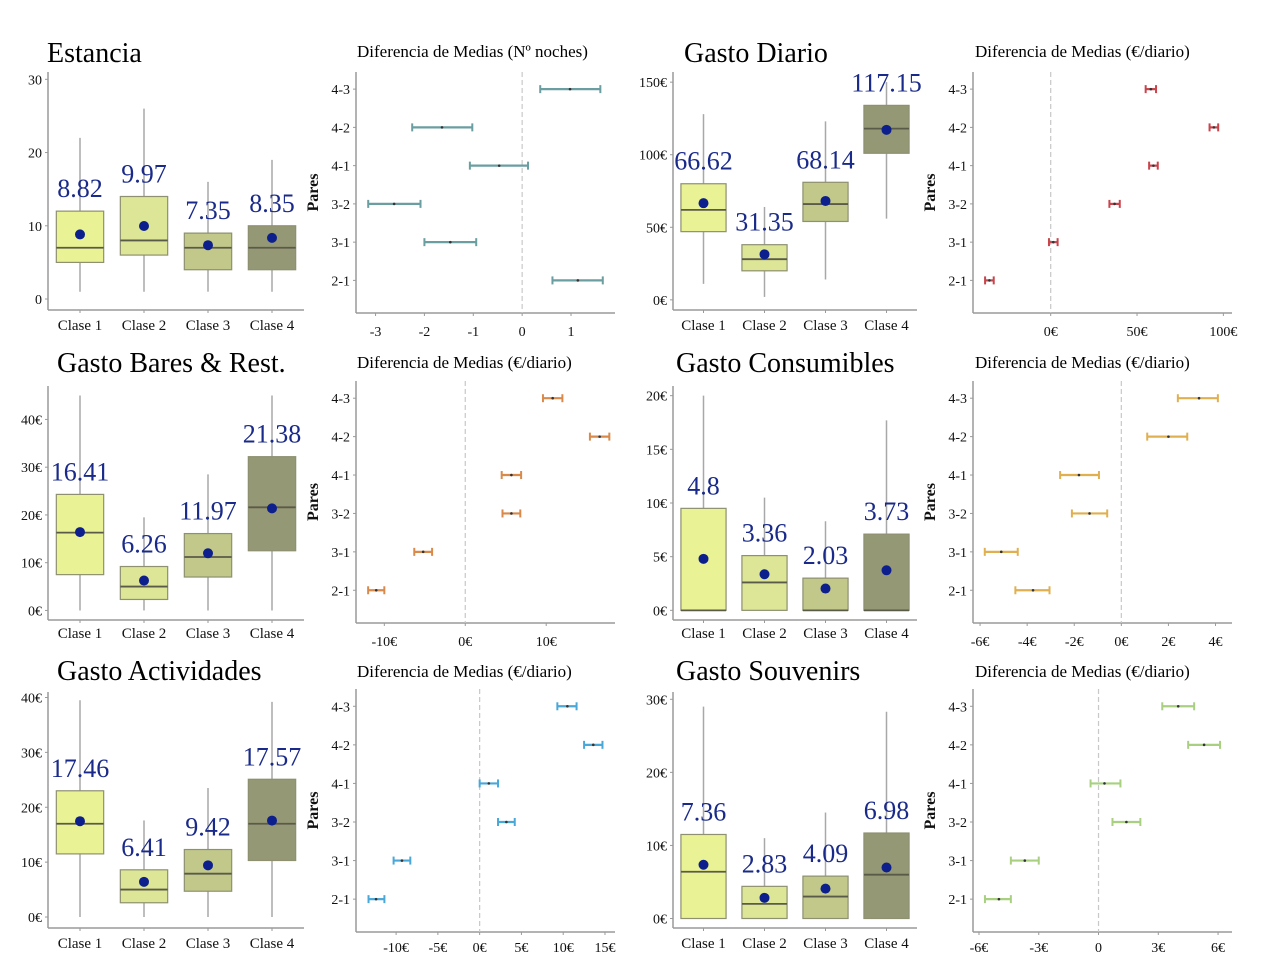 This screenshot has width=1274, height=976. I want to click on mean-label: 4.8, so click(703, 485).